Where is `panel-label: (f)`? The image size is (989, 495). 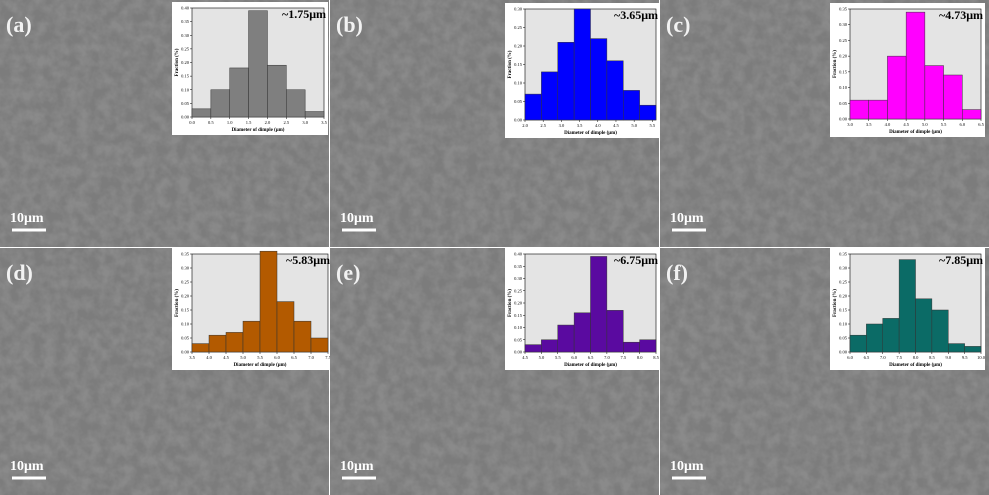
panel-label: (f) is located at coordinates (677, 272).